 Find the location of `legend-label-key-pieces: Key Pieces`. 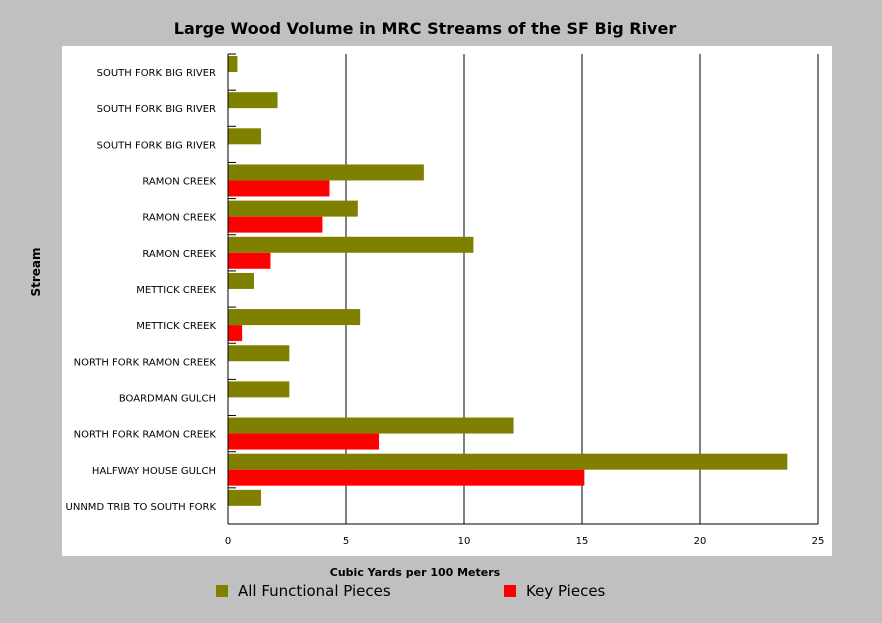

legend-label-key-pieces: Key Pieces is located at coordinates (566, 591).